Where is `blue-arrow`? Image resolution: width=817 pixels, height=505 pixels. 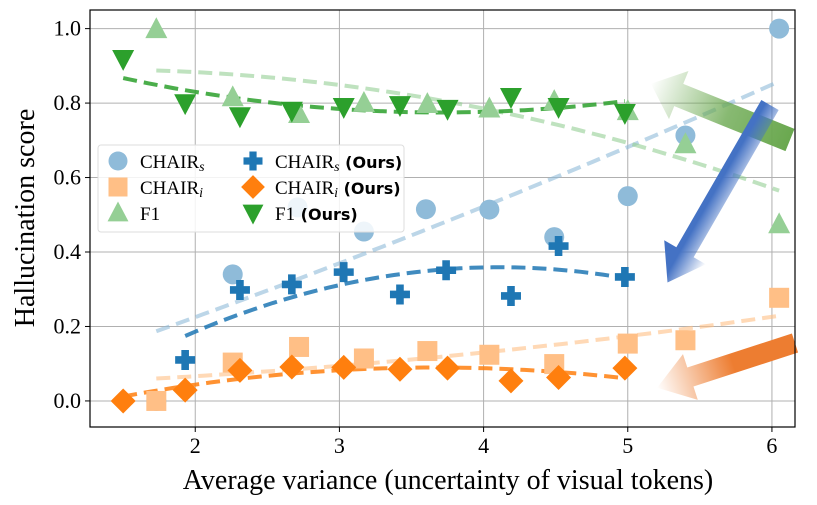 blue-arrow is located at coordinates (721, 191).